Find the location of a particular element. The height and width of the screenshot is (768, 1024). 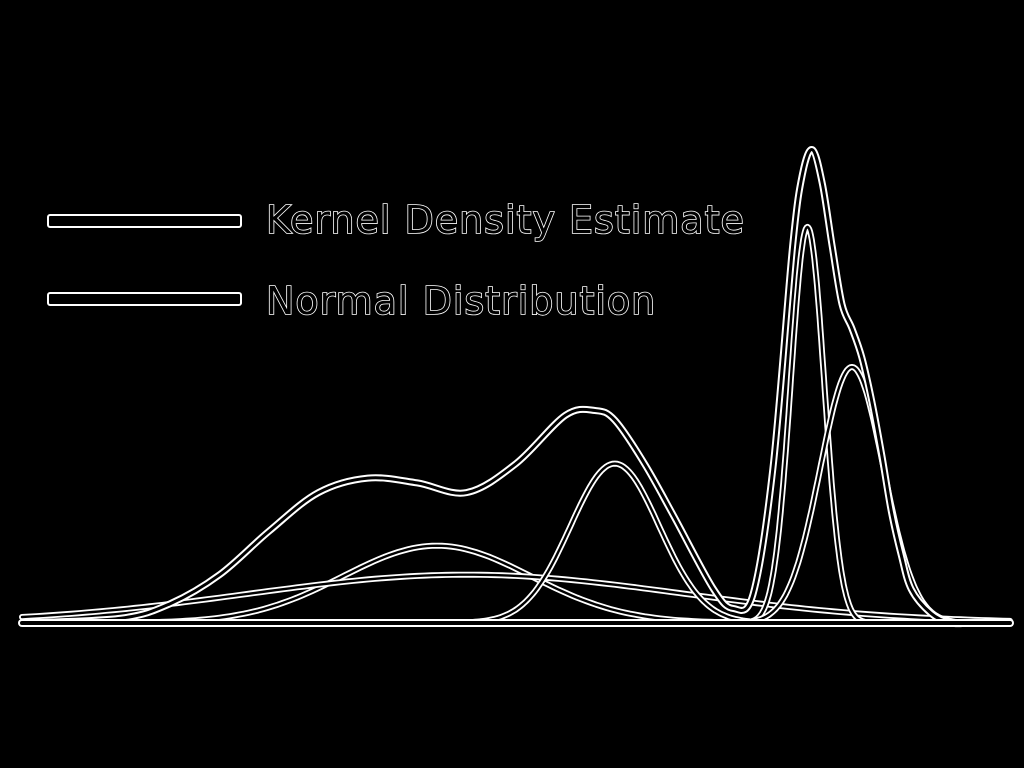

normal-component-3-core is located at coordinates (615, 543).